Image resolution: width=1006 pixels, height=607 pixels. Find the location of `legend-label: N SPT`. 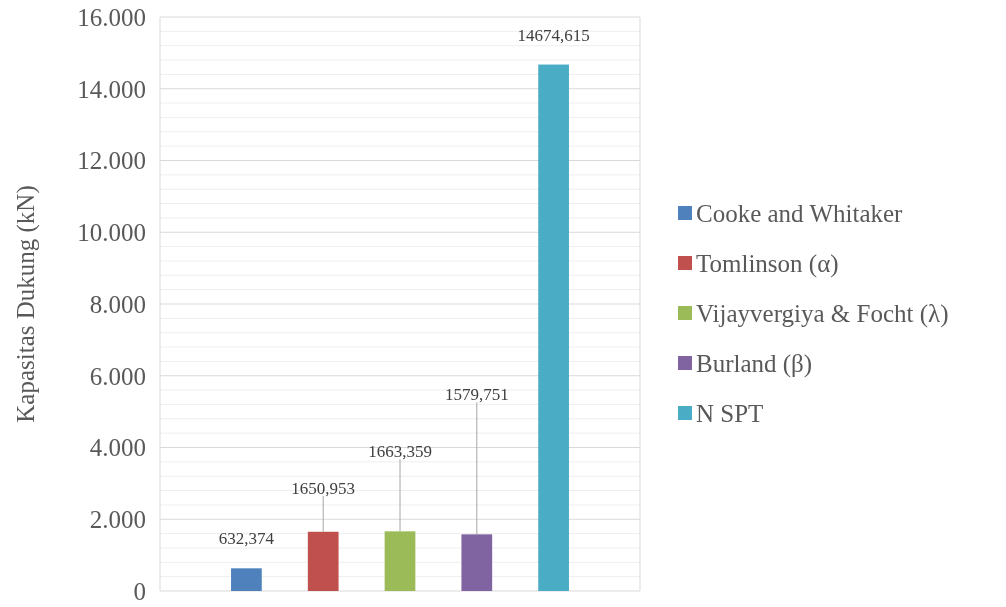

legend-label: N SPT is located at coordinates (730, 413).